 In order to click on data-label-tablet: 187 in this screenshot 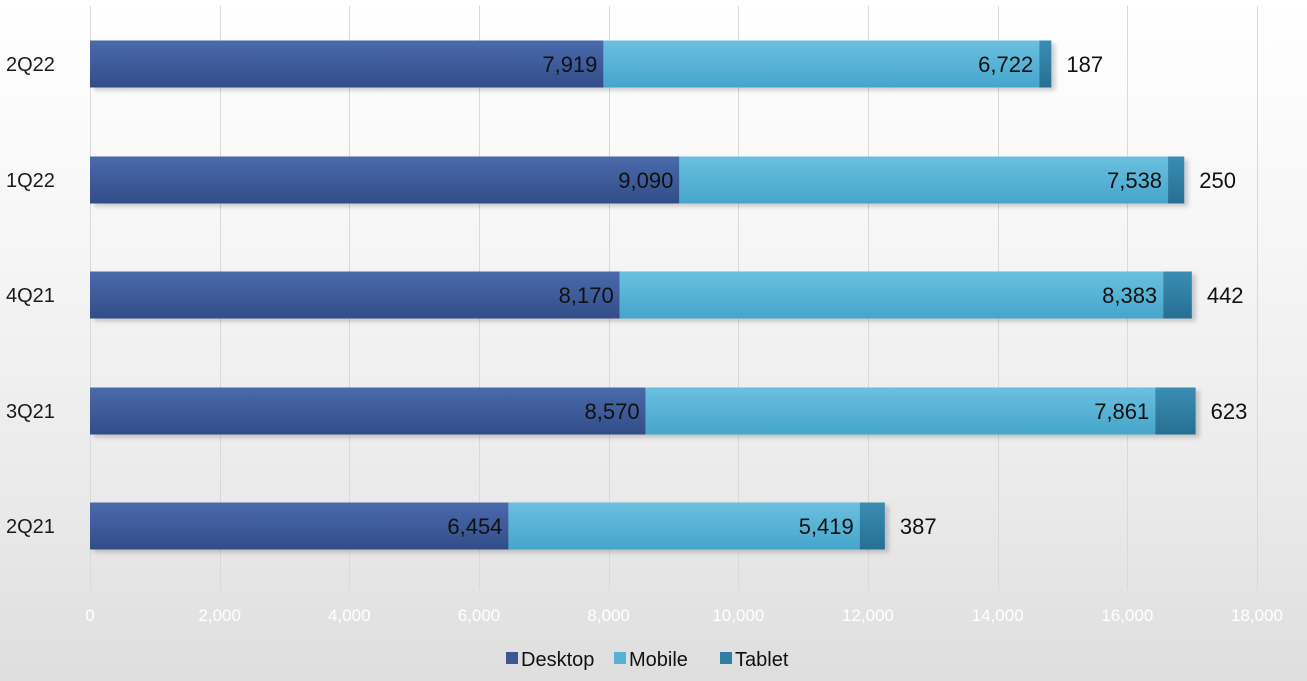, I will do `click(1084, 64)`.